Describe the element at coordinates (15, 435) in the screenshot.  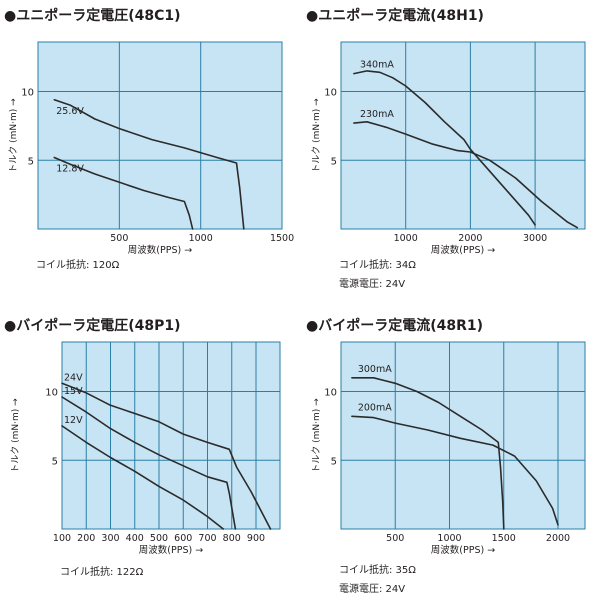
I see `c48p1-y-axis-label: トルク (mN·m) →` at that location.